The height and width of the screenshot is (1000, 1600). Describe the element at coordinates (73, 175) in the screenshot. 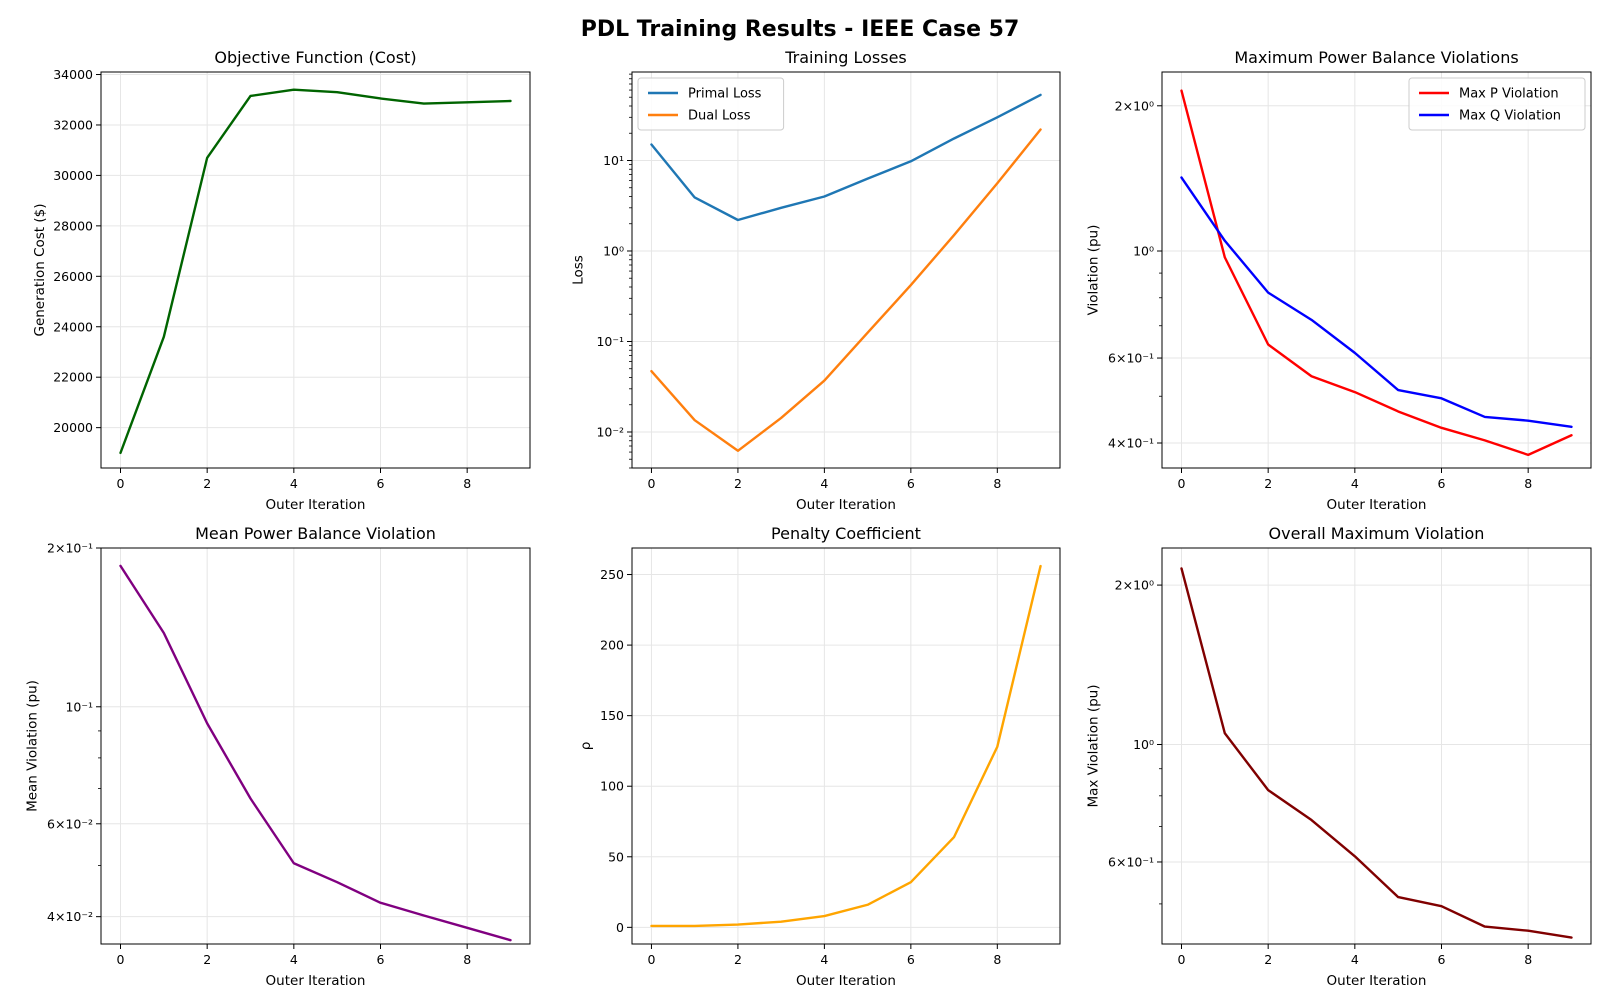

I see `y-tick-label: 30000` at that location.